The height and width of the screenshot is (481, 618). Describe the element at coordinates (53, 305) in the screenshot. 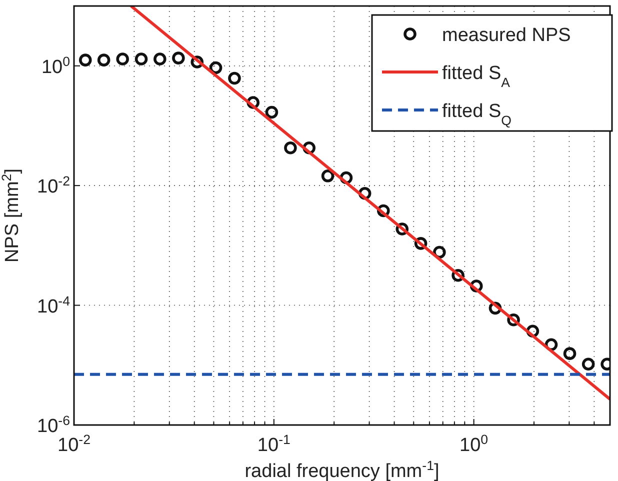

I see `y-tick-label: 10$^{-4}$` at that location.